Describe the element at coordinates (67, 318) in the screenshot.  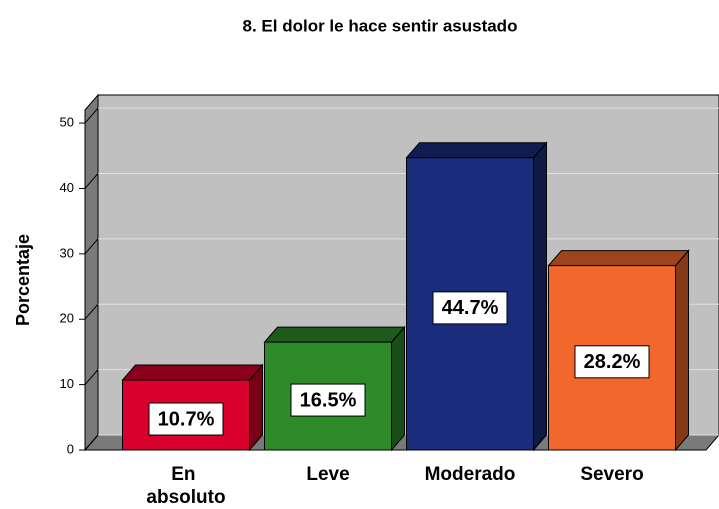
I see `y-tick-label: 20` at that location.